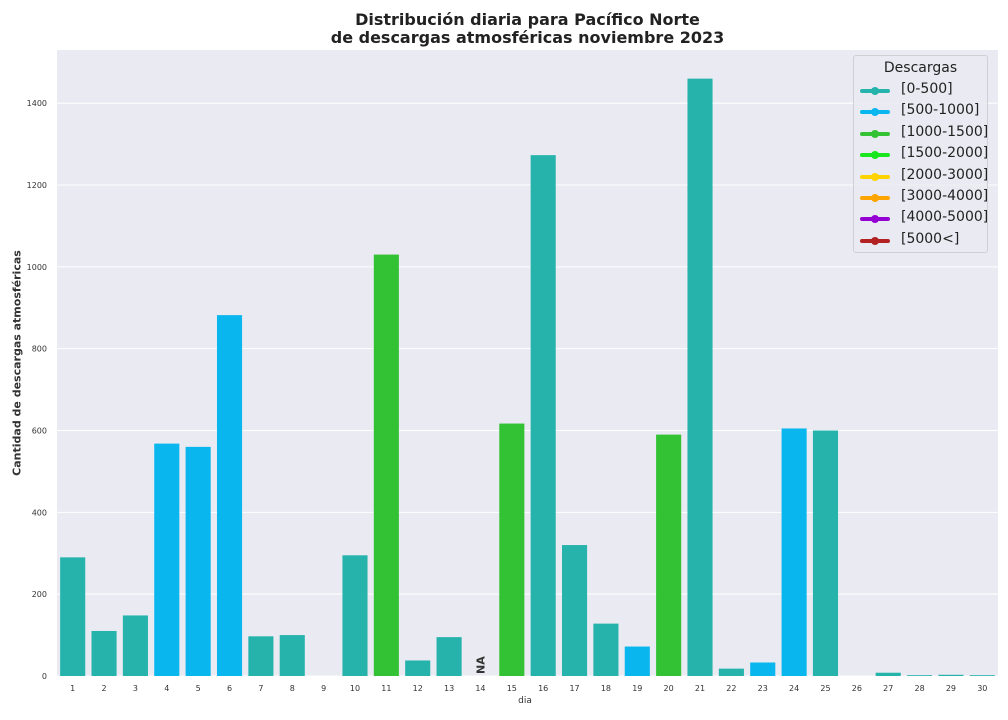 The width and height of the screenshot is (1008, 720). I want to click on y-tick-label: 400, so click(39, 512).